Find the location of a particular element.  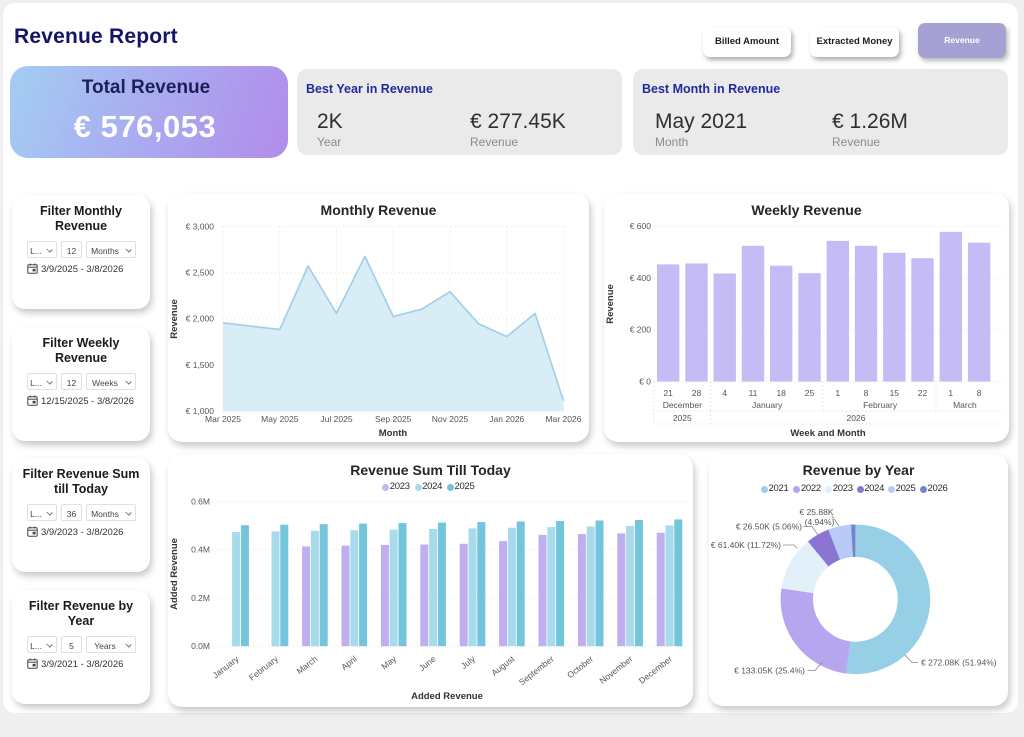

svg-text: 0.4M is located at coordinates (200, 550).